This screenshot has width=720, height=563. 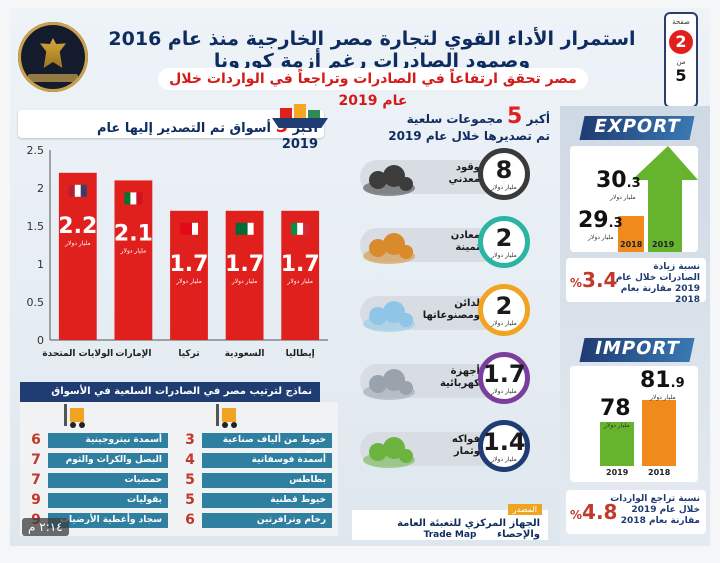 What do you see at coordinates (594, 280) in the screenshot?
I see `export-change-pct: %3.4` at bounding box center [594, 280].